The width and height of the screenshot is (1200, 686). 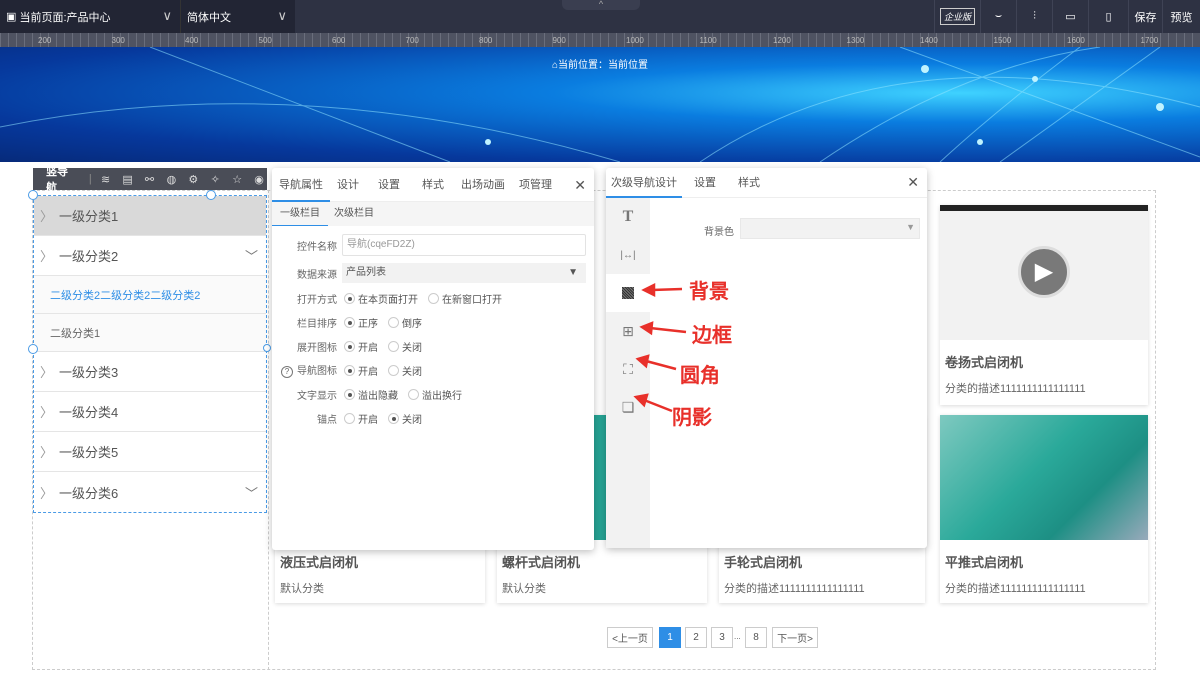 I want to click on palette-icon: ◍, so click(x=171, y=179).